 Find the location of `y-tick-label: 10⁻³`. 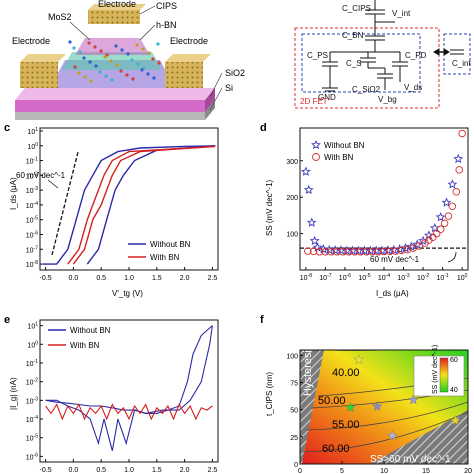

y-tick-label: 10⁻³ is located at coordinates (32, 400).